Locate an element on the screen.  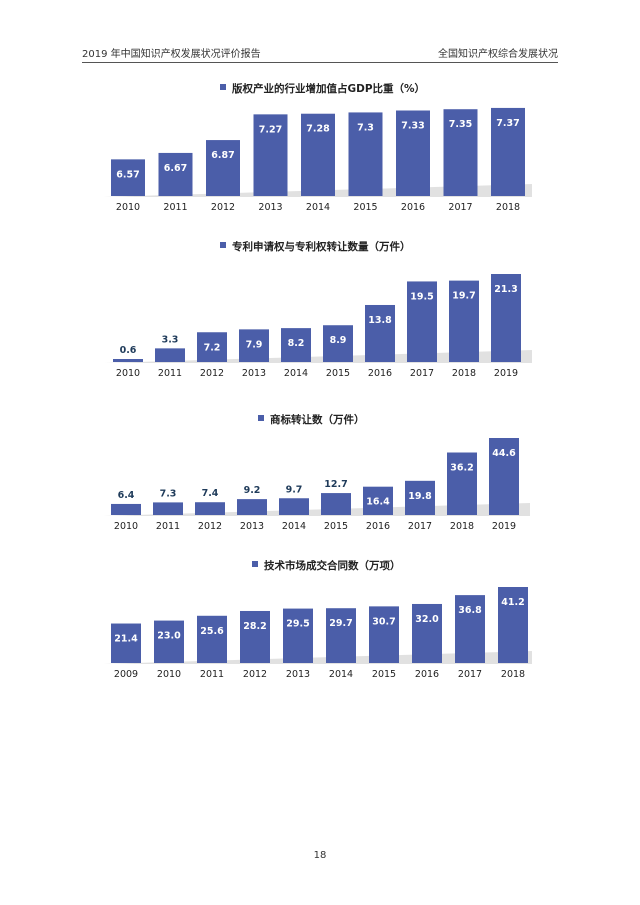
value-label: 8.2 is located at coordinates (296, 343).